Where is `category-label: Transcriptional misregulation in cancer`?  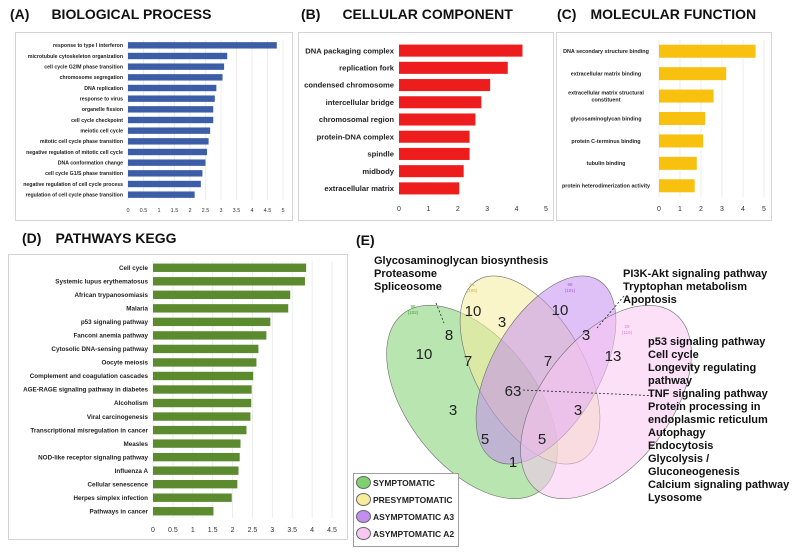 category-label: Transcriptional misregulation in cancer is located at coordinates (89, 430).